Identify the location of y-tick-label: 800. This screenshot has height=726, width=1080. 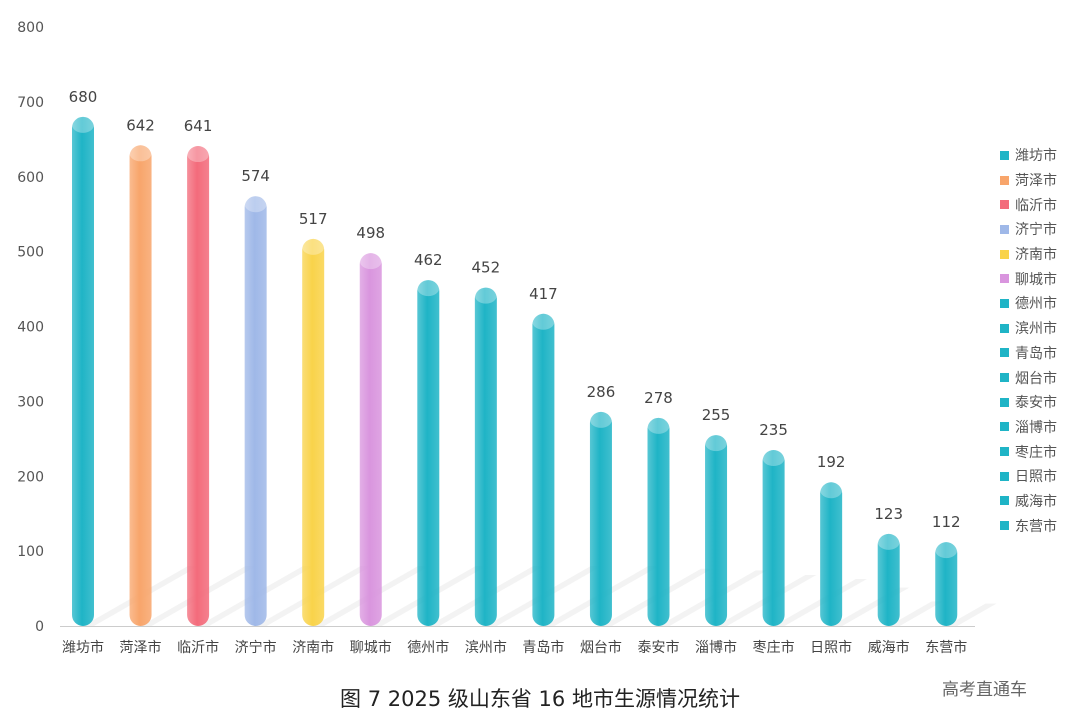
(30, 28).